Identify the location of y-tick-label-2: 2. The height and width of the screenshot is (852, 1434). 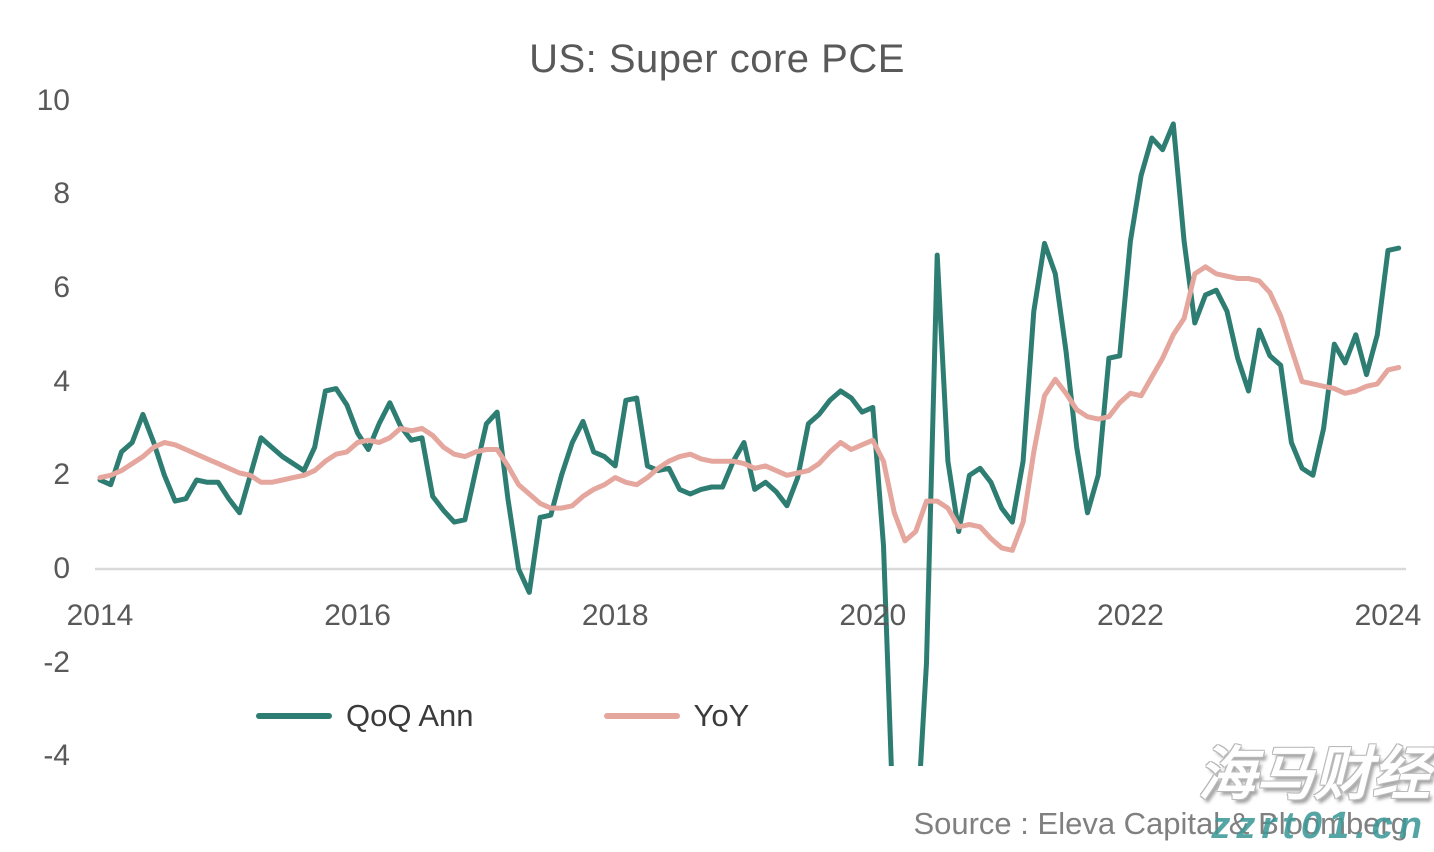
(61, 475).